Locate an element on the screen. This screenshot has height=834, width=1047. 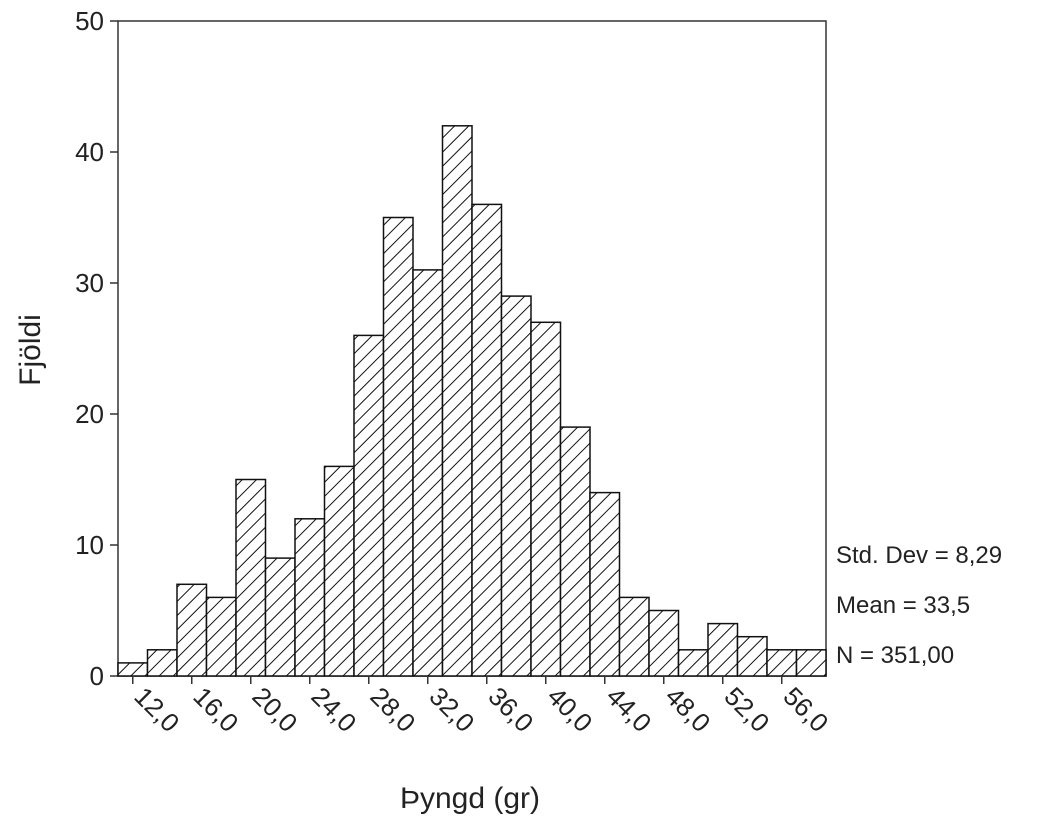
y-tick-label: 40 is located at coordinates (89, 152).